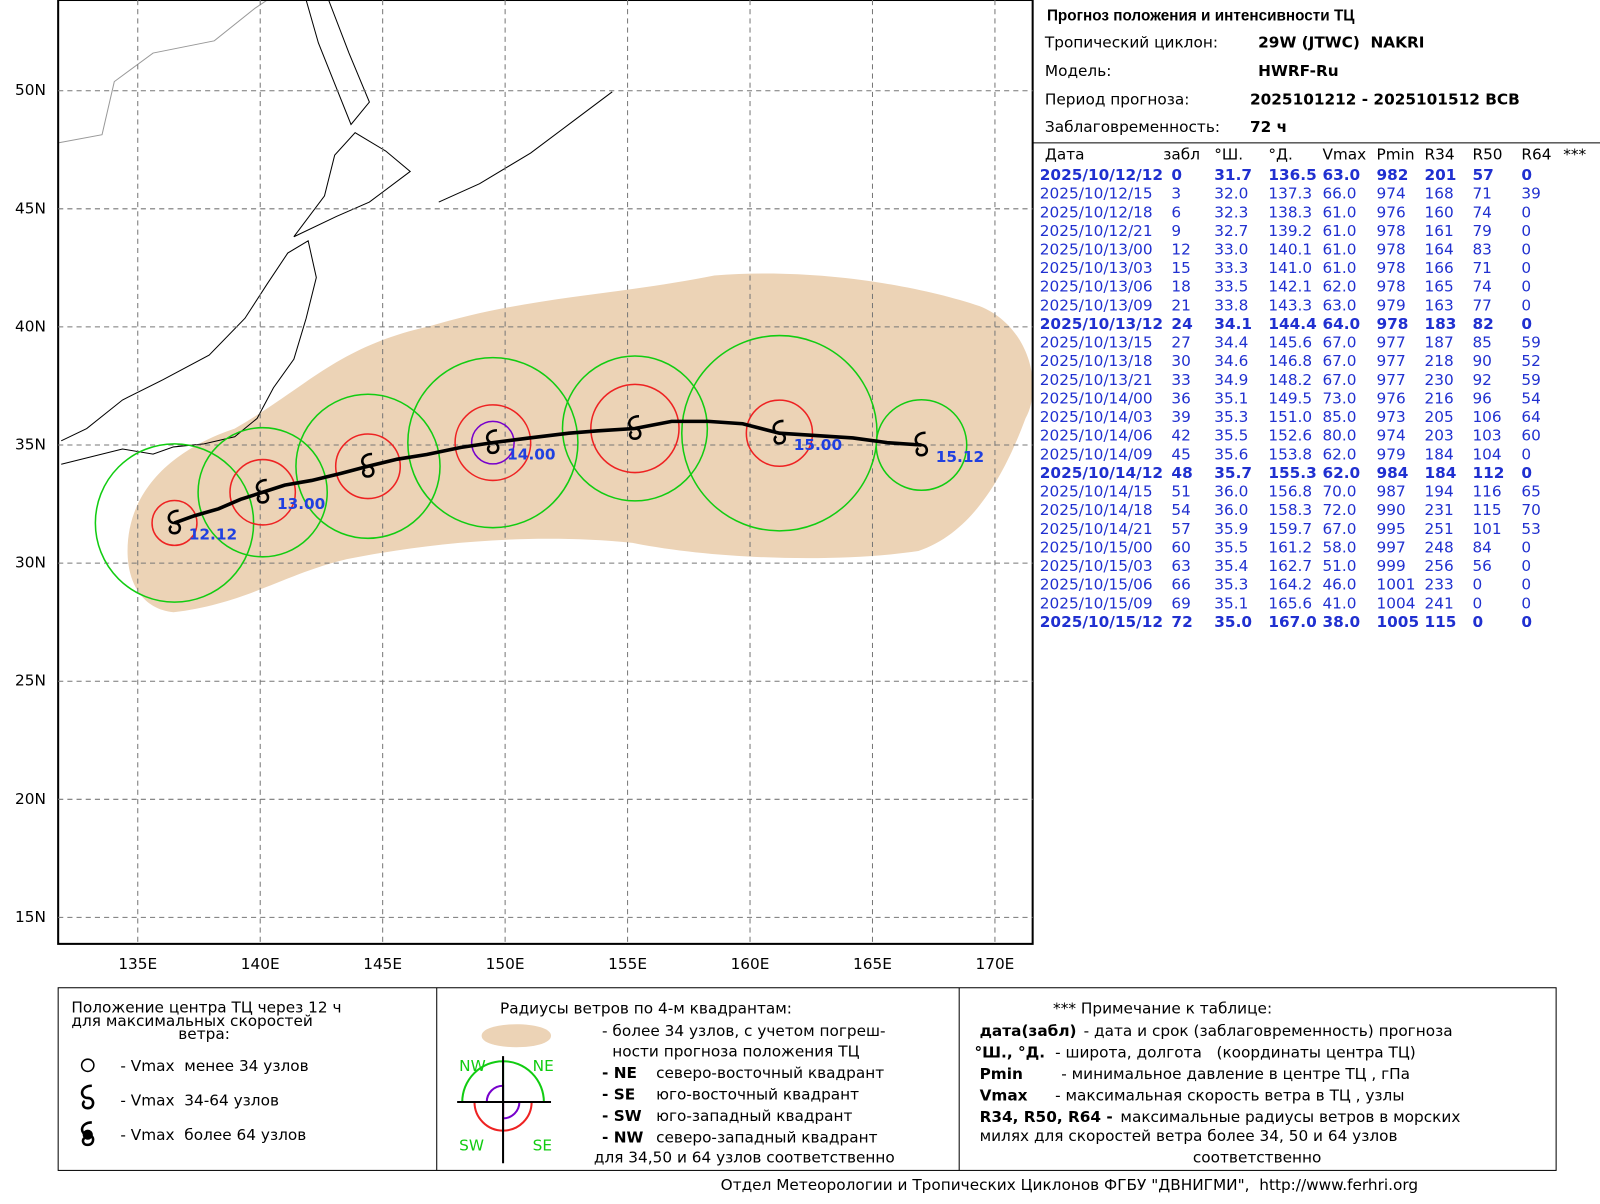 This screenshot has height=1204, width=1600. Describe the element at coordinates (1257, 1158) in the screenshot. I see `legend-text: соответственно` at that location.